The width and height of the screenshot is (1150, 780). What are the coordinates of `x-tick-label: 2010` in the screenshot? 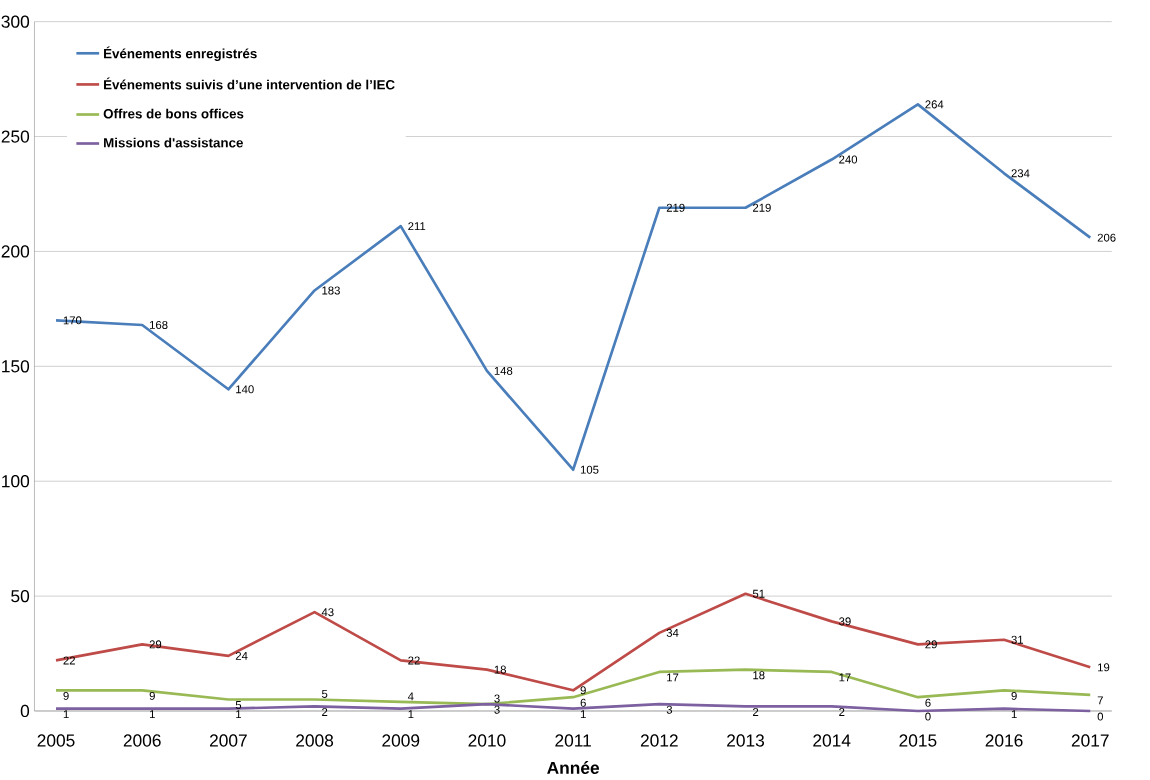 It's located at (487, 740).